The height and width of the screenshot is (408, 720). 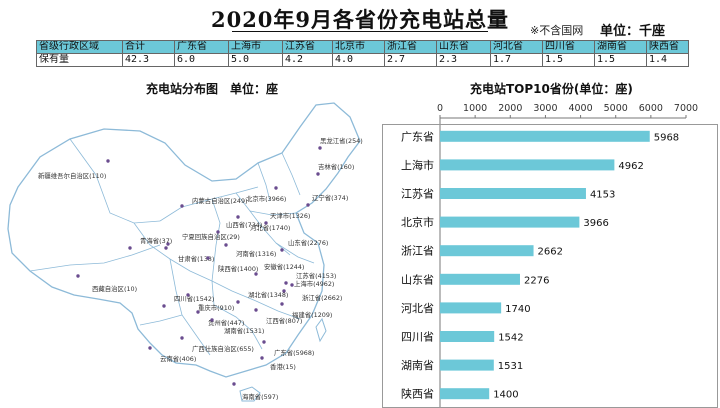 I want to click on category-label: 湖南省, so click(x=417, y=365).